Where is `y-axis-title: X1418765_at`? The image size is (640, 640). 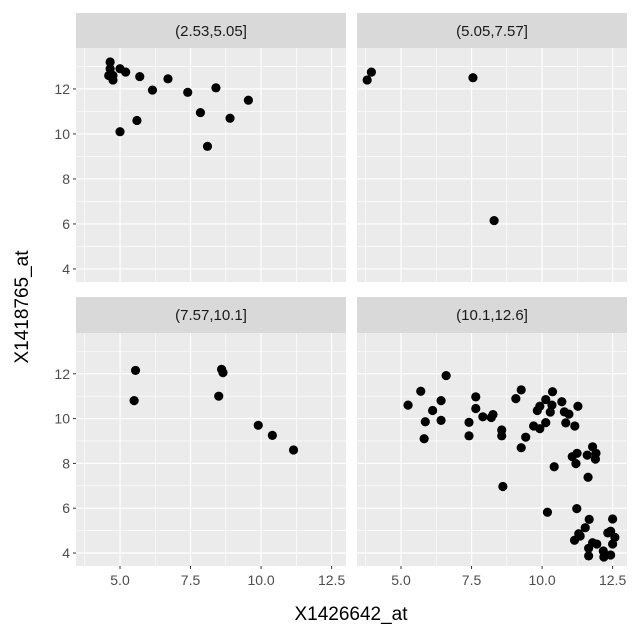
y-axis-title: X1418765_at is located at coordinates (22, 307).